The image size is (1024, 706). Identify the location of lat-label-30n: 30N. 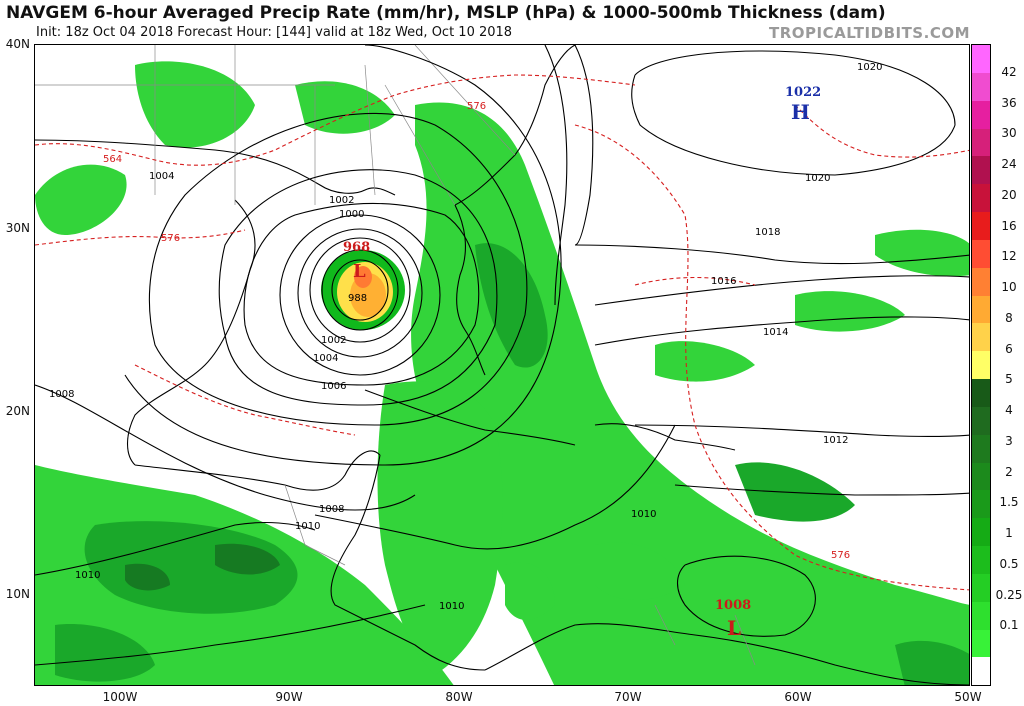
(17, 228).